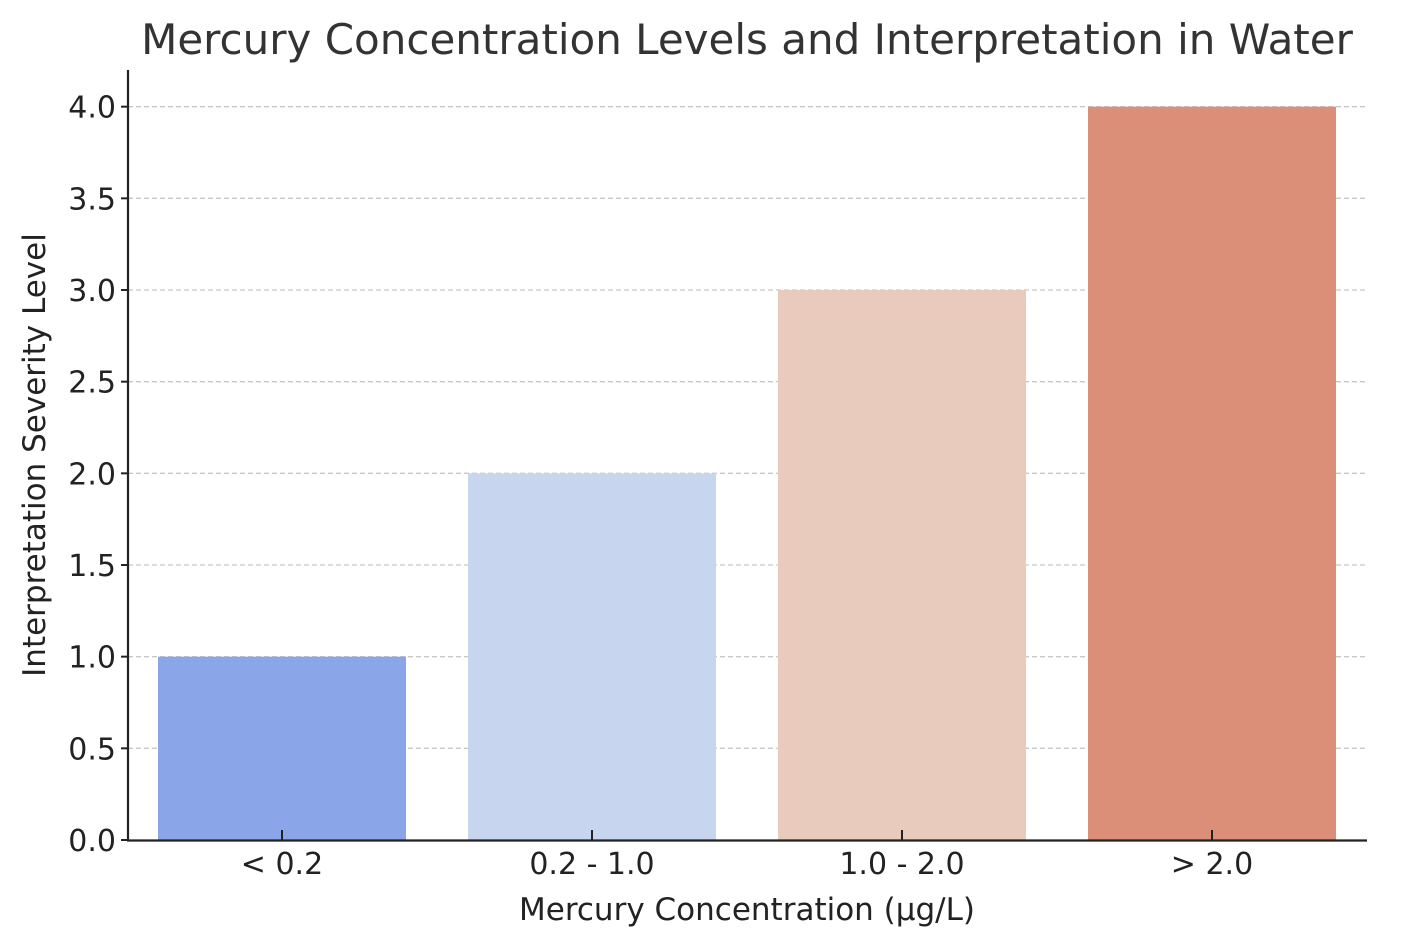 Image resolution: width=1409 pixels, height=947 pixels. Describe the element at coordinates (92, 199) in the screenshot. I see `y-tick-label: 3.5` at that location.